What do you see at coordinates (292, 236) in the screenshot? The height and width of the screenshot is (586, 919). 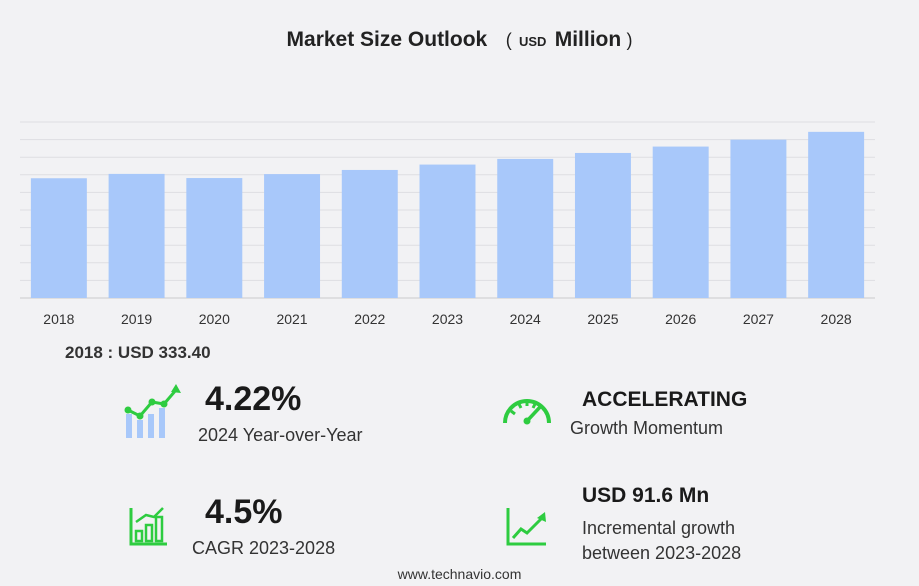 I see `bar-2021` at bounding box center [292, 236].